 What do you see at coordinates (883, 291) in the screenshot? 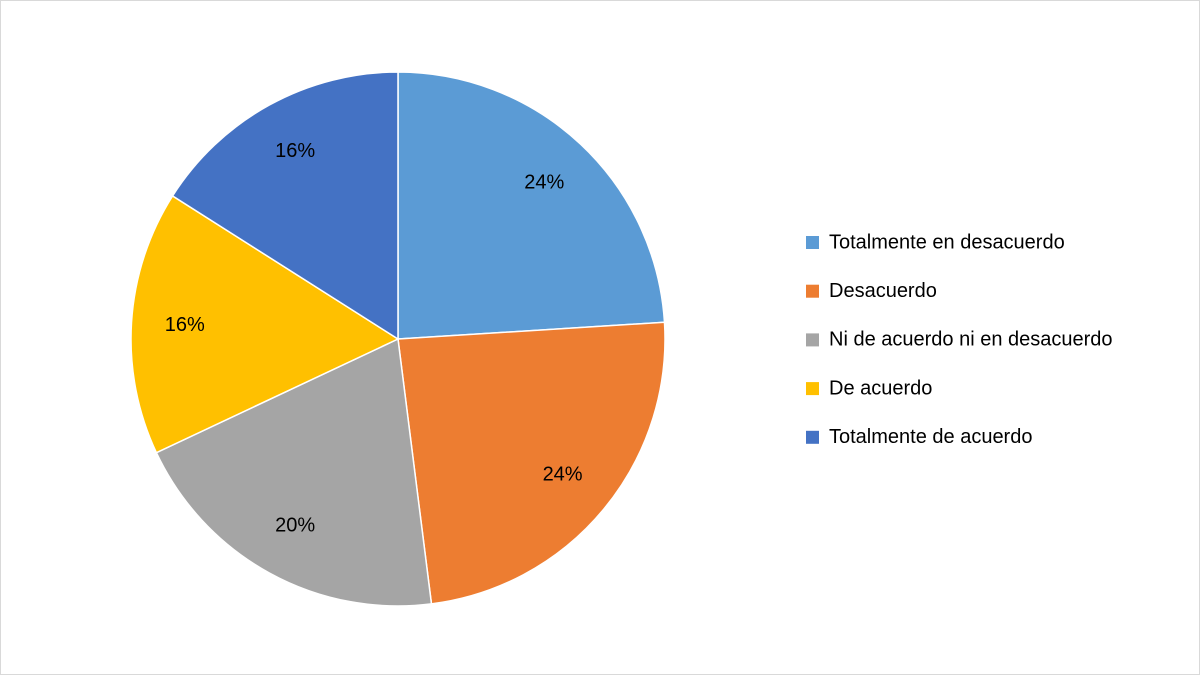
I see `legend-label: Desacuerdo` at bounding box center [883, 291].